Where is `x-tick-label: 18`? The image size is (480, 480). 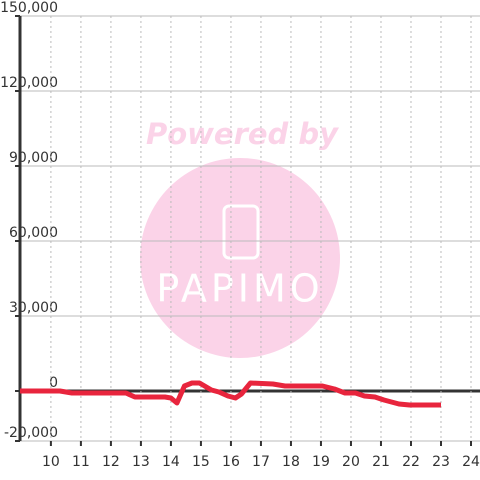
x-tick-label: 18 is located at coordinates (291, 462).